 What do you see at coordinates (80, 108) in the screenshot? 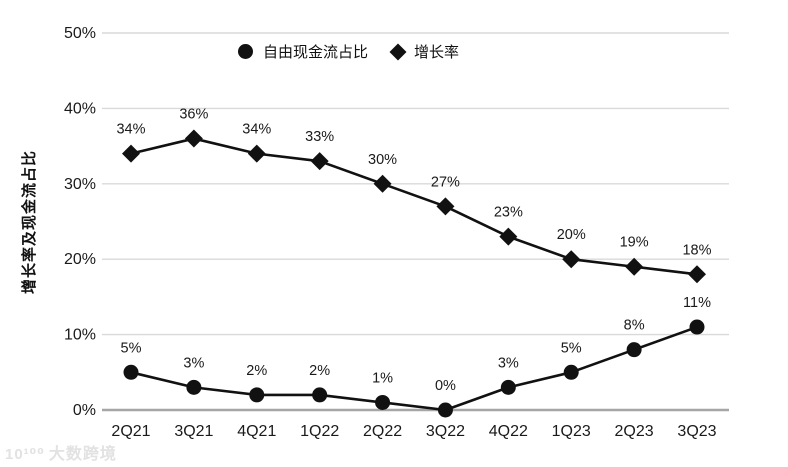
I see `y-tick-label: 40%` at bounding box center [80, 108].